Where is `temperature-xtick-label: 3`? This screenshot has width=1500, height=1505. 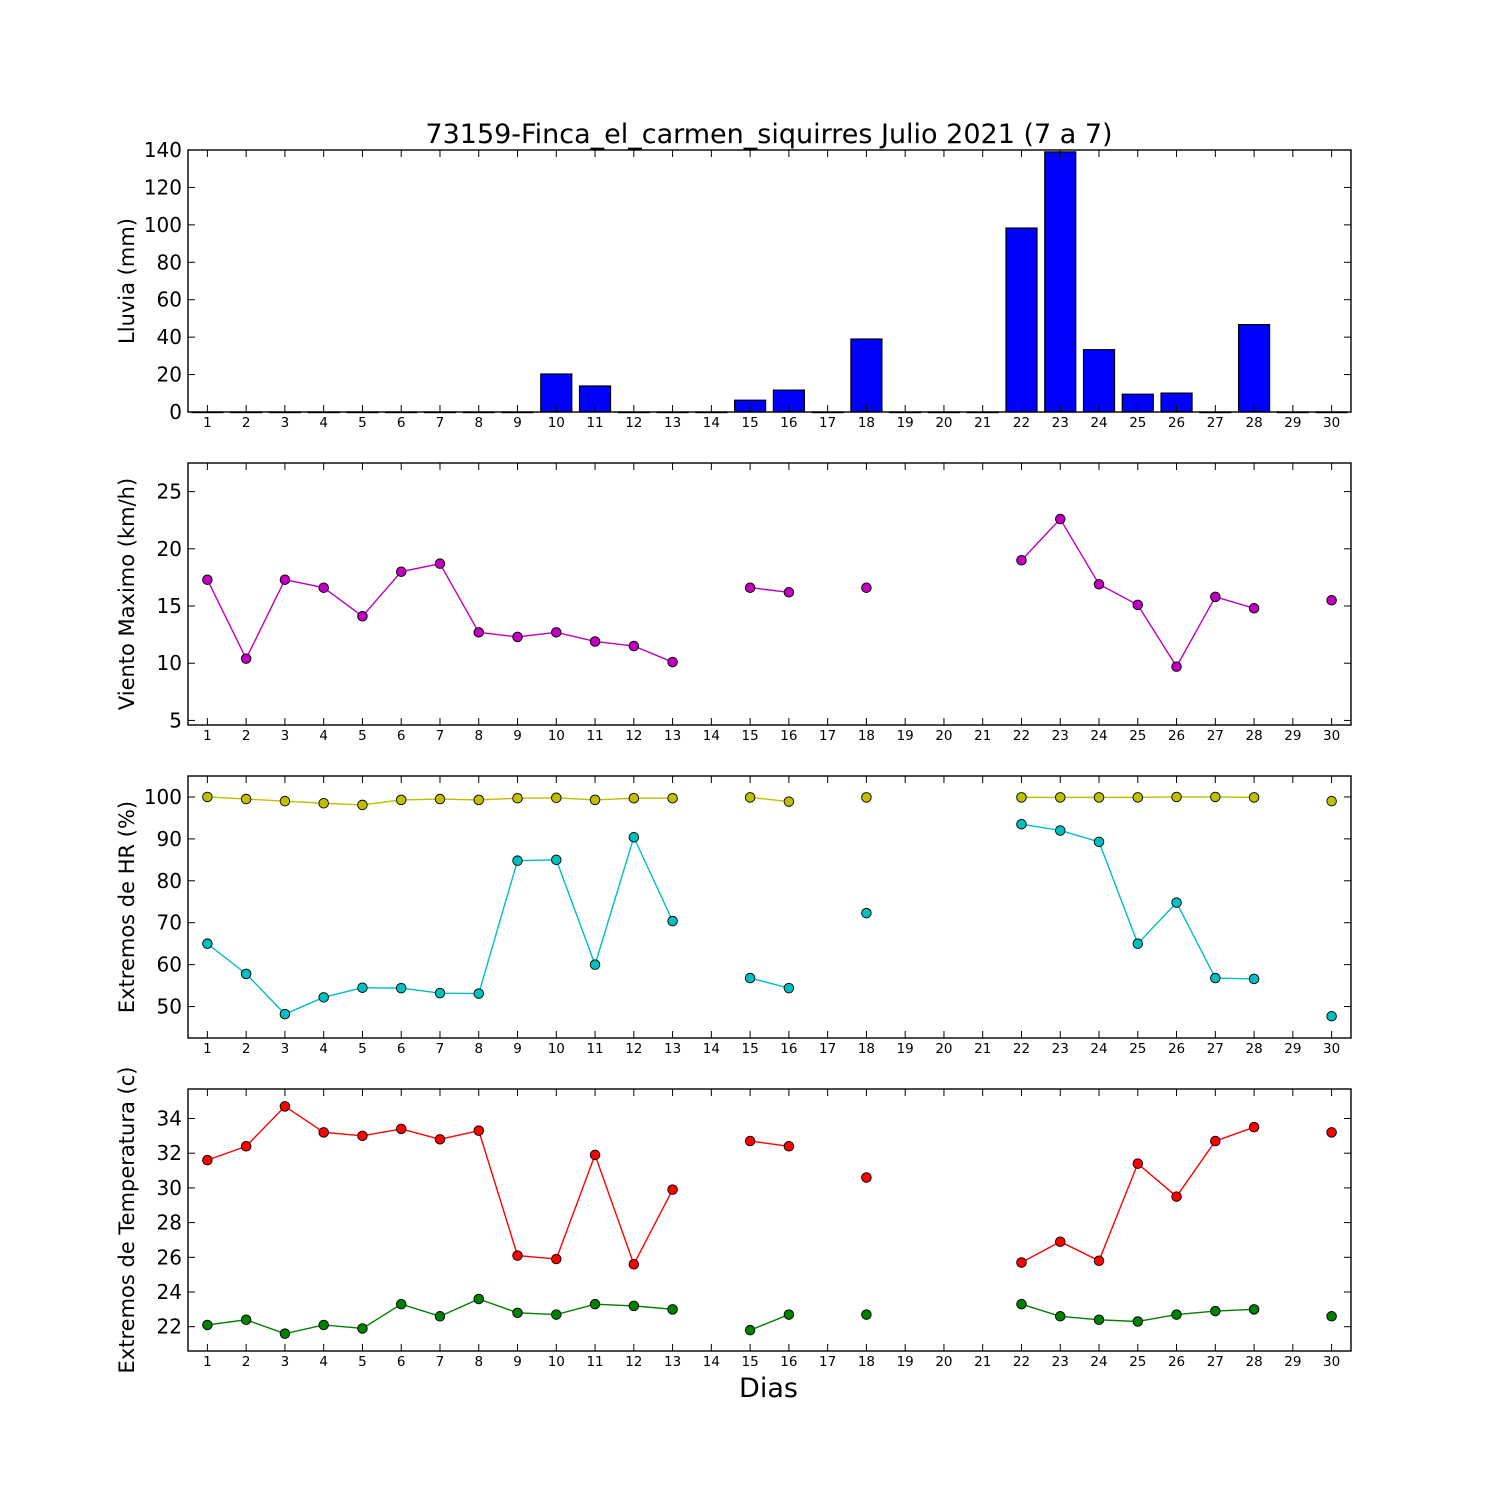
temperature-xtick-label: 3 is located at coordinates (285, 1362).